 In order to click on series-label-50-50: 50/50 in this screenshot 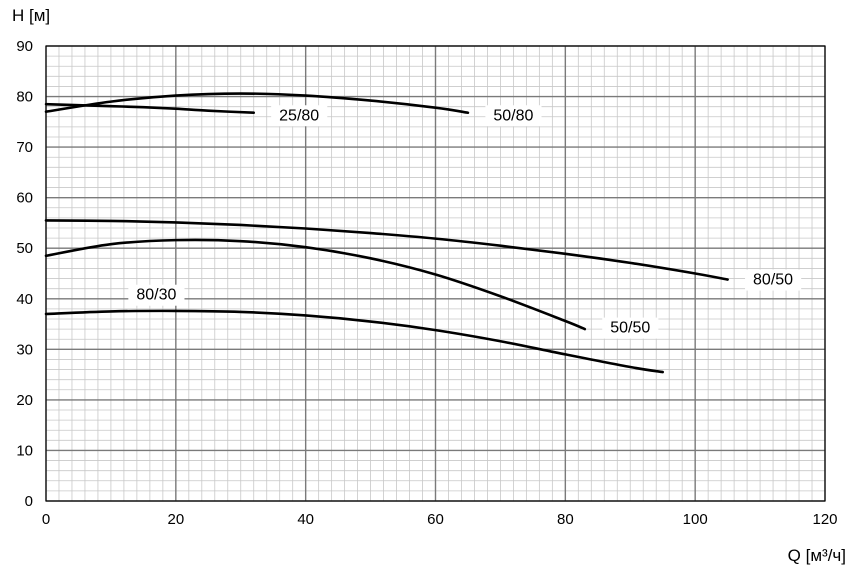, I will do `click(630, 328)`.